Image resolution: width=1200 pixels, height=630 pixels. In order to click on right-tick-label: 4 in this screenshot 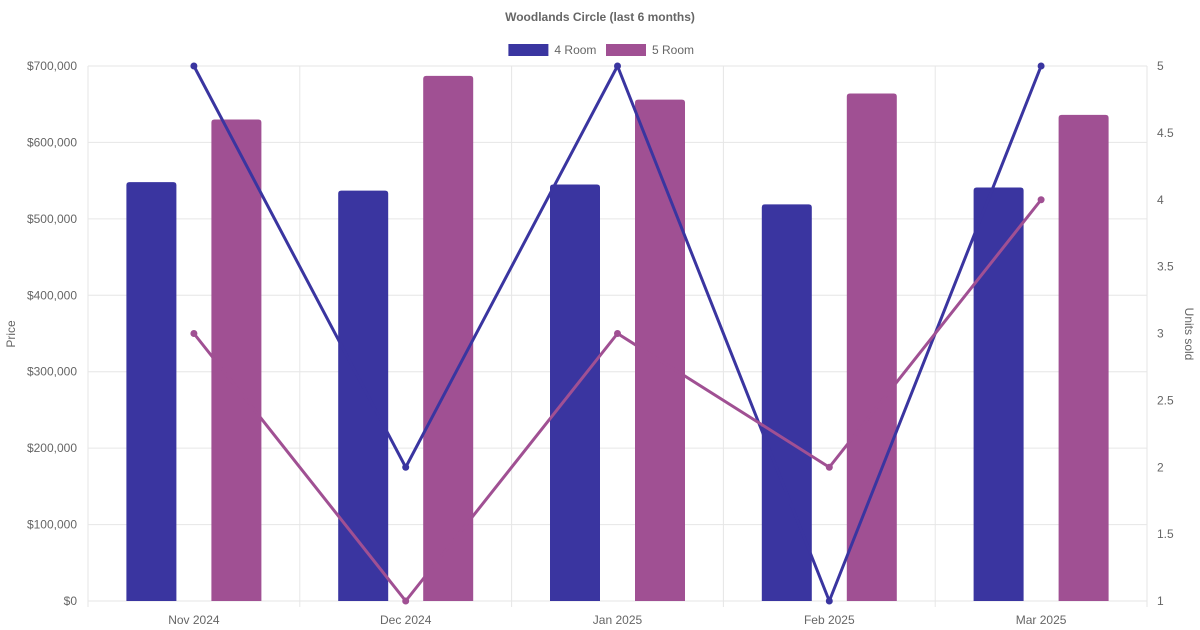, I will do `click(1160, 200)`.